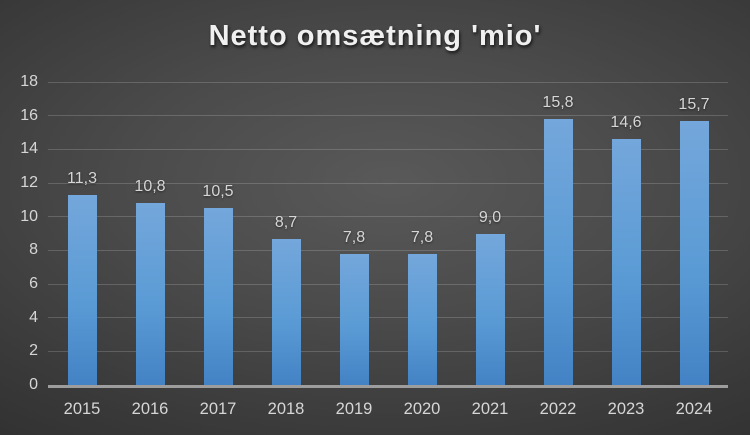 This screenshot has width=750, height=435. Describe the element at coordinates (286, 222) in the screenshot. I see `bar-value-label: 8,7` at that location.